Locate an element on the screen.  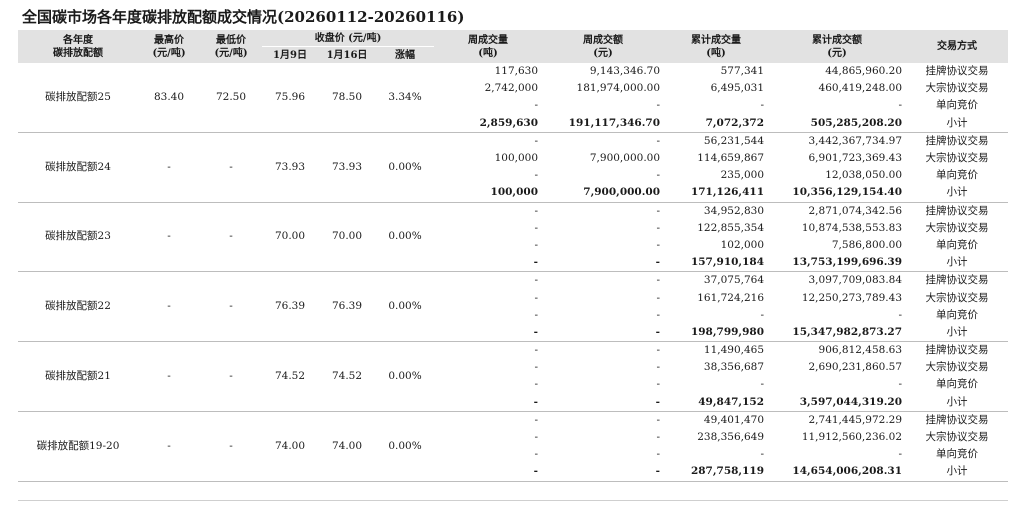
cum-amount-cell: 10,874,538,553.83 is located at coordinates (852, 227).